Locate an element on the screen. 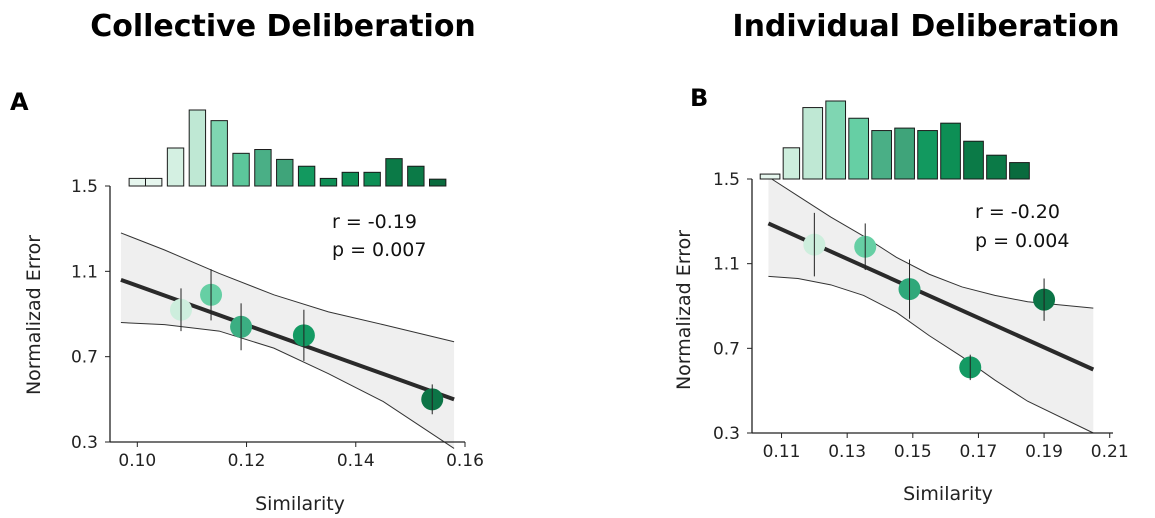 This screenshot has height=518, width=1155. panel-a-stat-p: p = 0.007 is located at coordinates (379, 250).